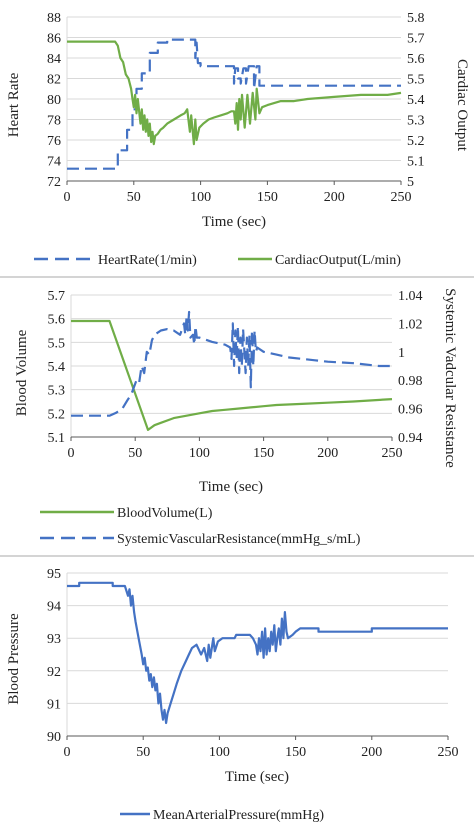 The width and height of the screenshot is (474, 840). Describe the element at coordinates (57, 414) in the screenshot. I see `y-left-tick-label: 5.2` at that location.